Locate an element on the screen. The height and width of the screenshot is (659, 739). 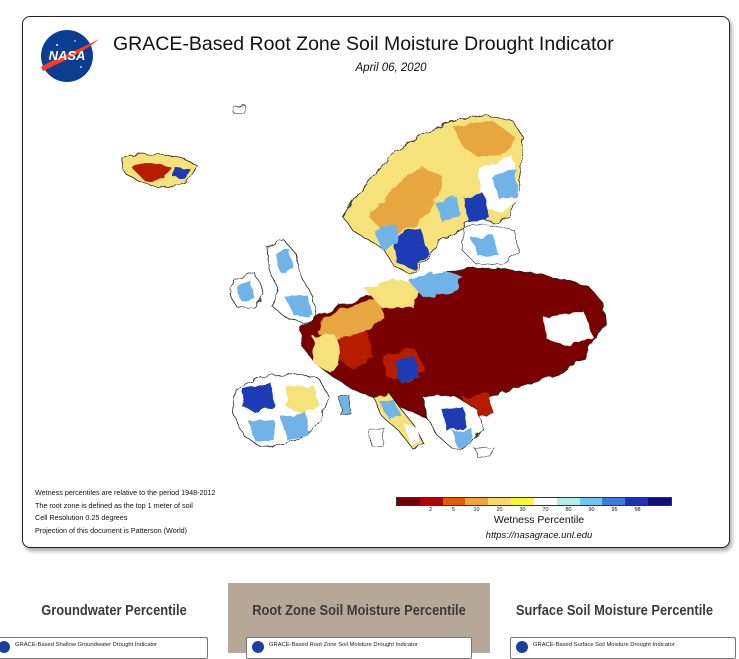
legend-tick-label: 10 is located at coordinates (476, 510).